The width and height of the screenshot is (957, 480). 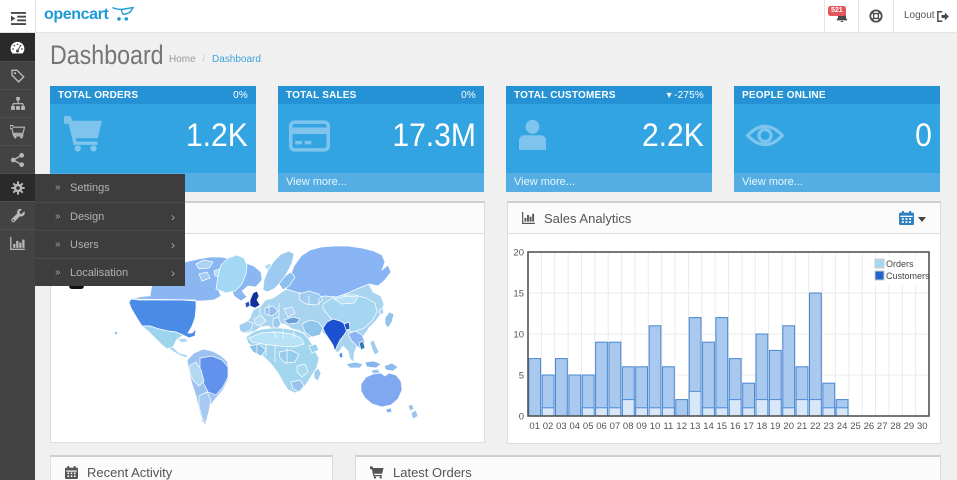 What do you see at coordinates (641, 426) in the screenshot?
I see `svg-text: 09` at bounding box center [641, 426].